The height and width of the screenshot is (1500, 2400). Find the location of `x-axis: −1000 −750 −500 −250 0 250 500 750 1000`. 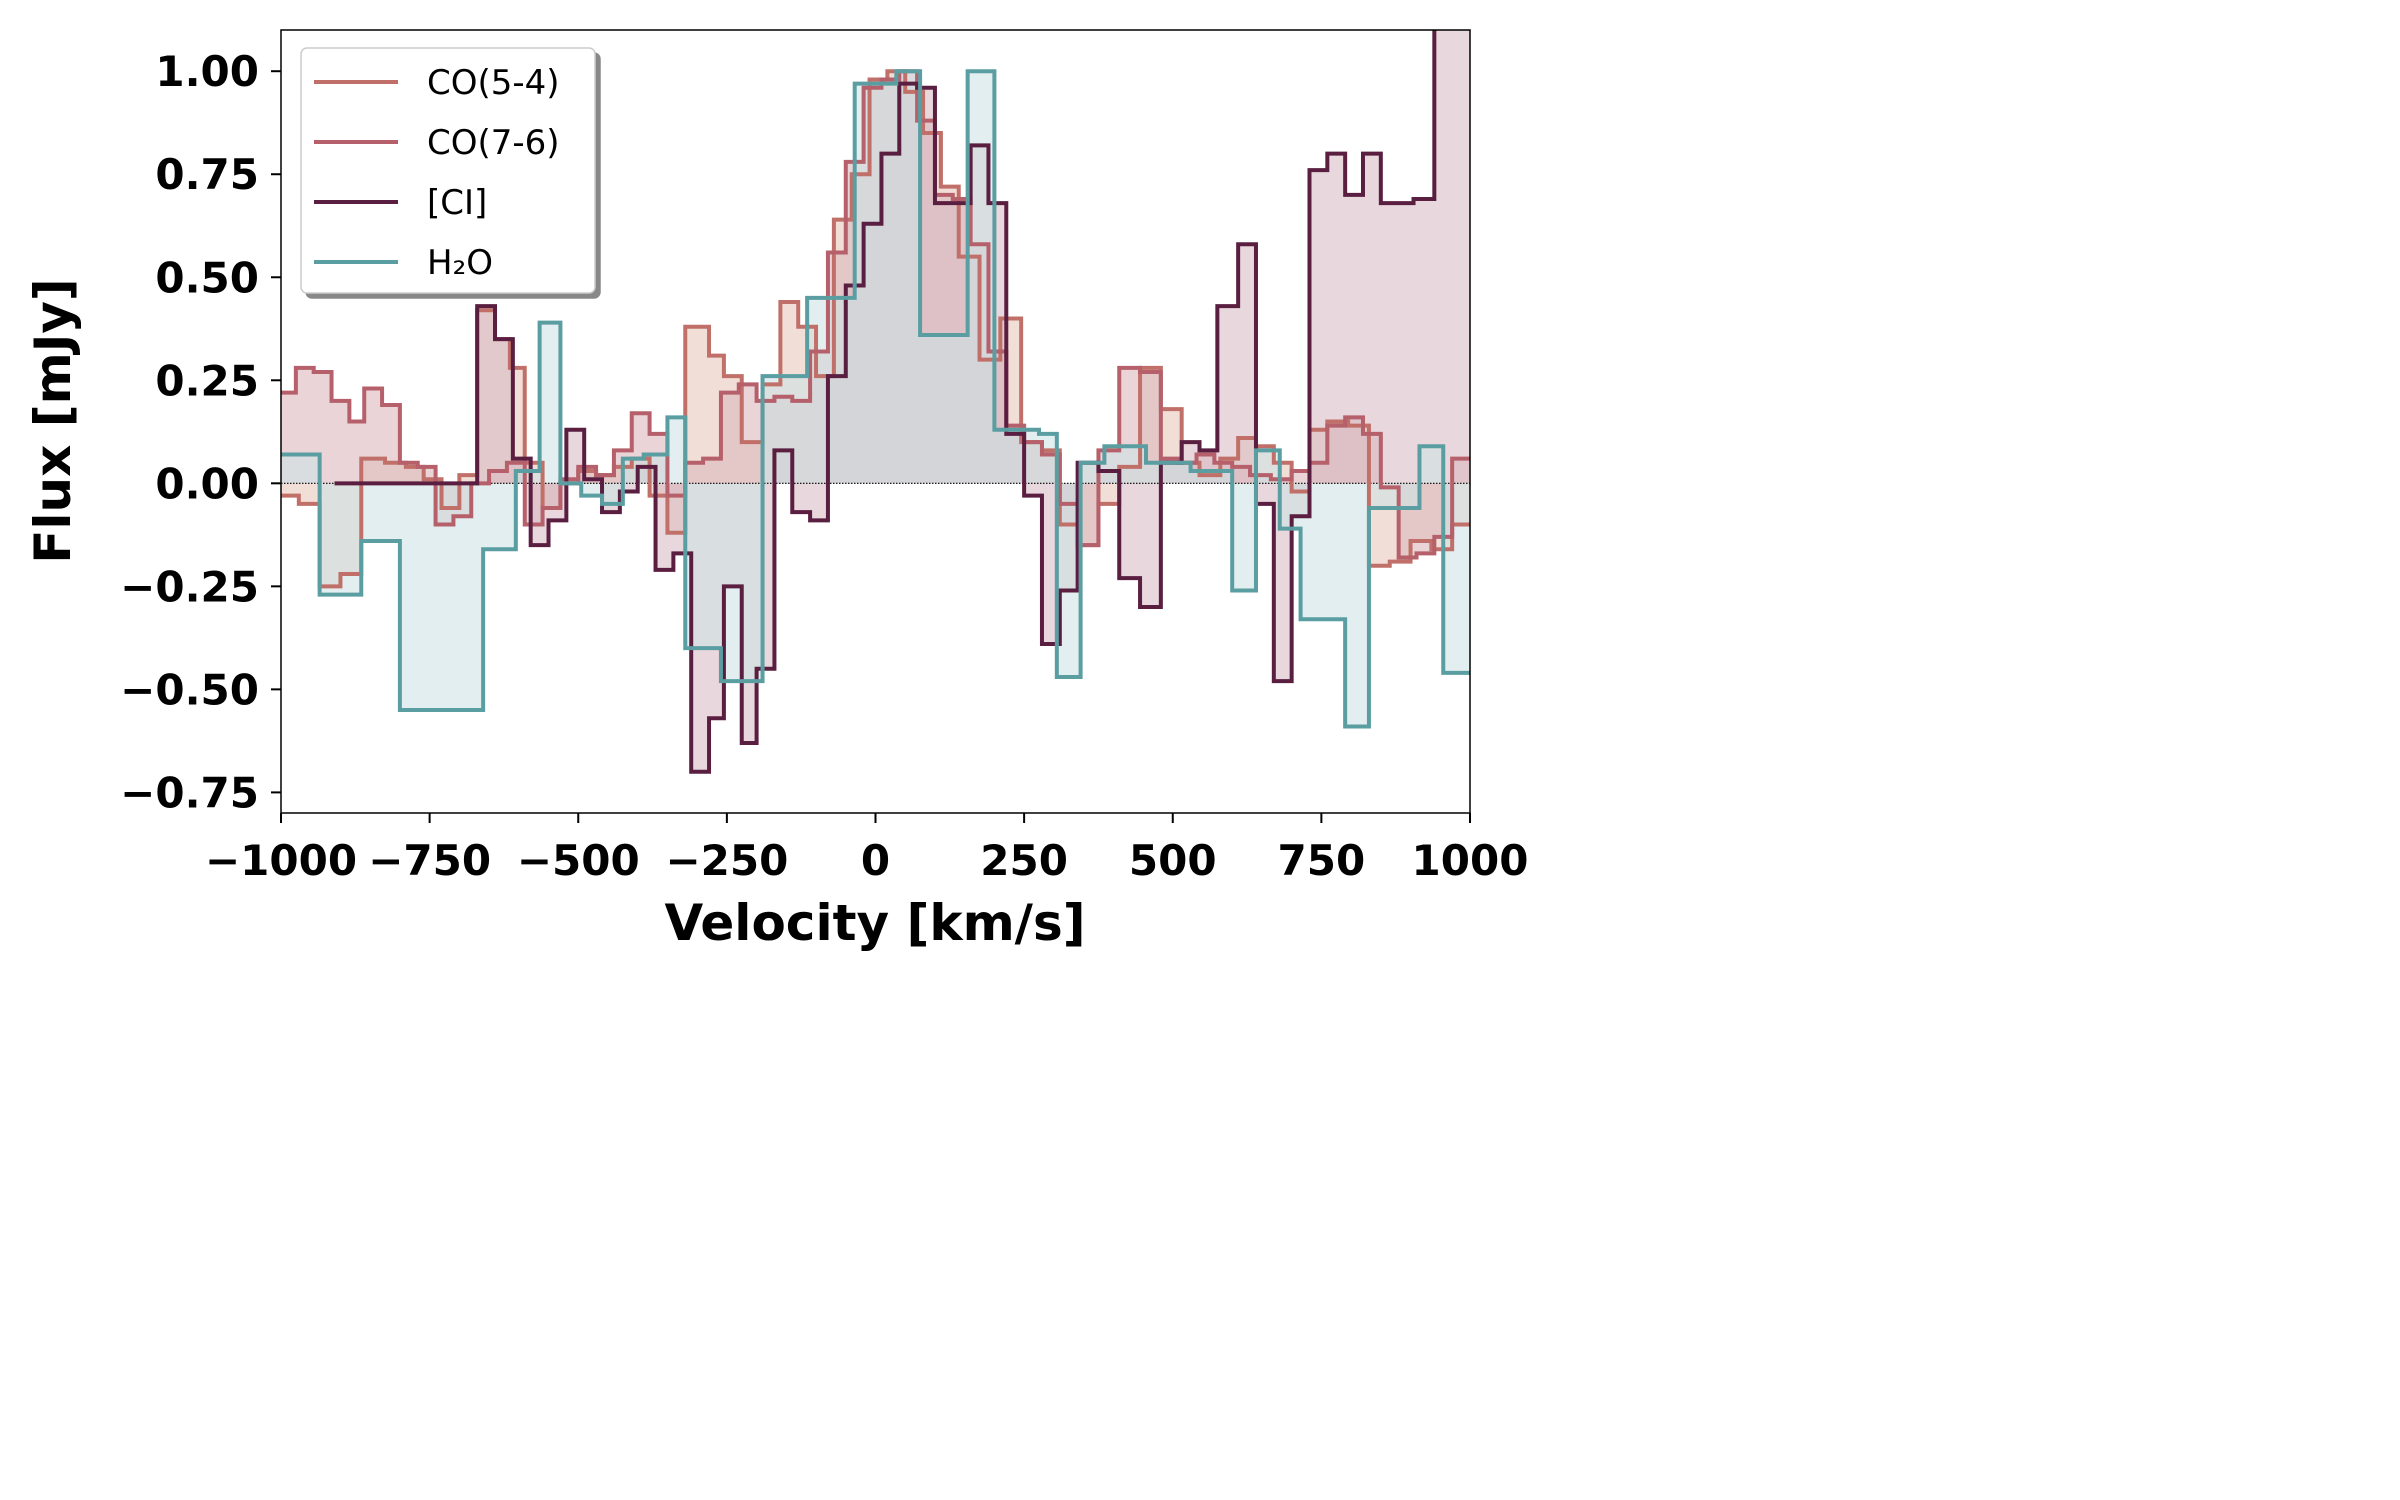

x-axis: −1000 −750 −500 −250 0 250 500 750 1000 is located at coordinates (867, 849).